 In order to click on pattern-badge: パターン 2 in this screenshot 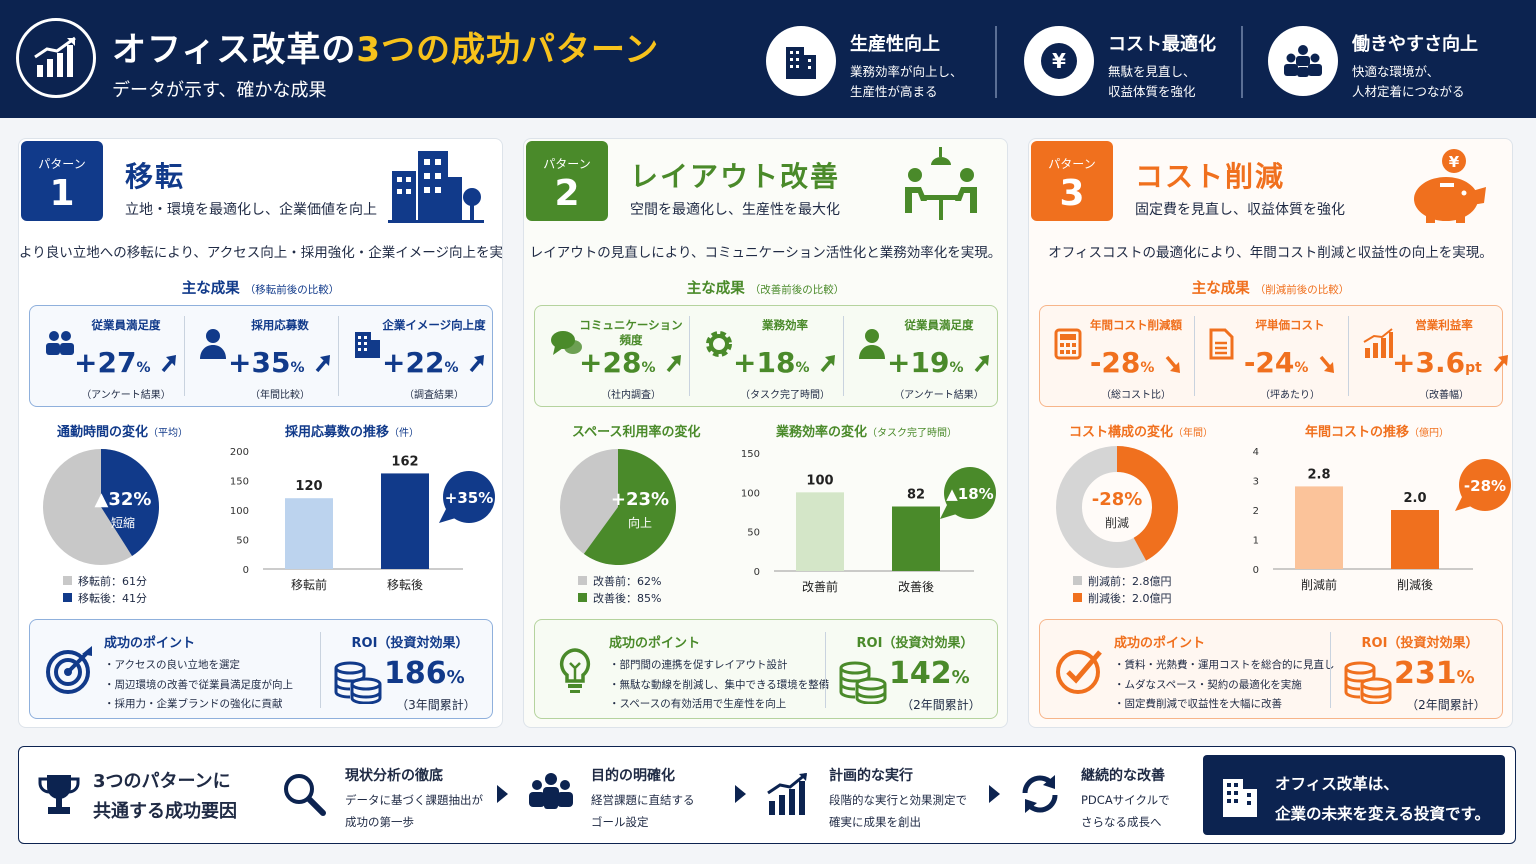, I will do `click(567, 181)`.